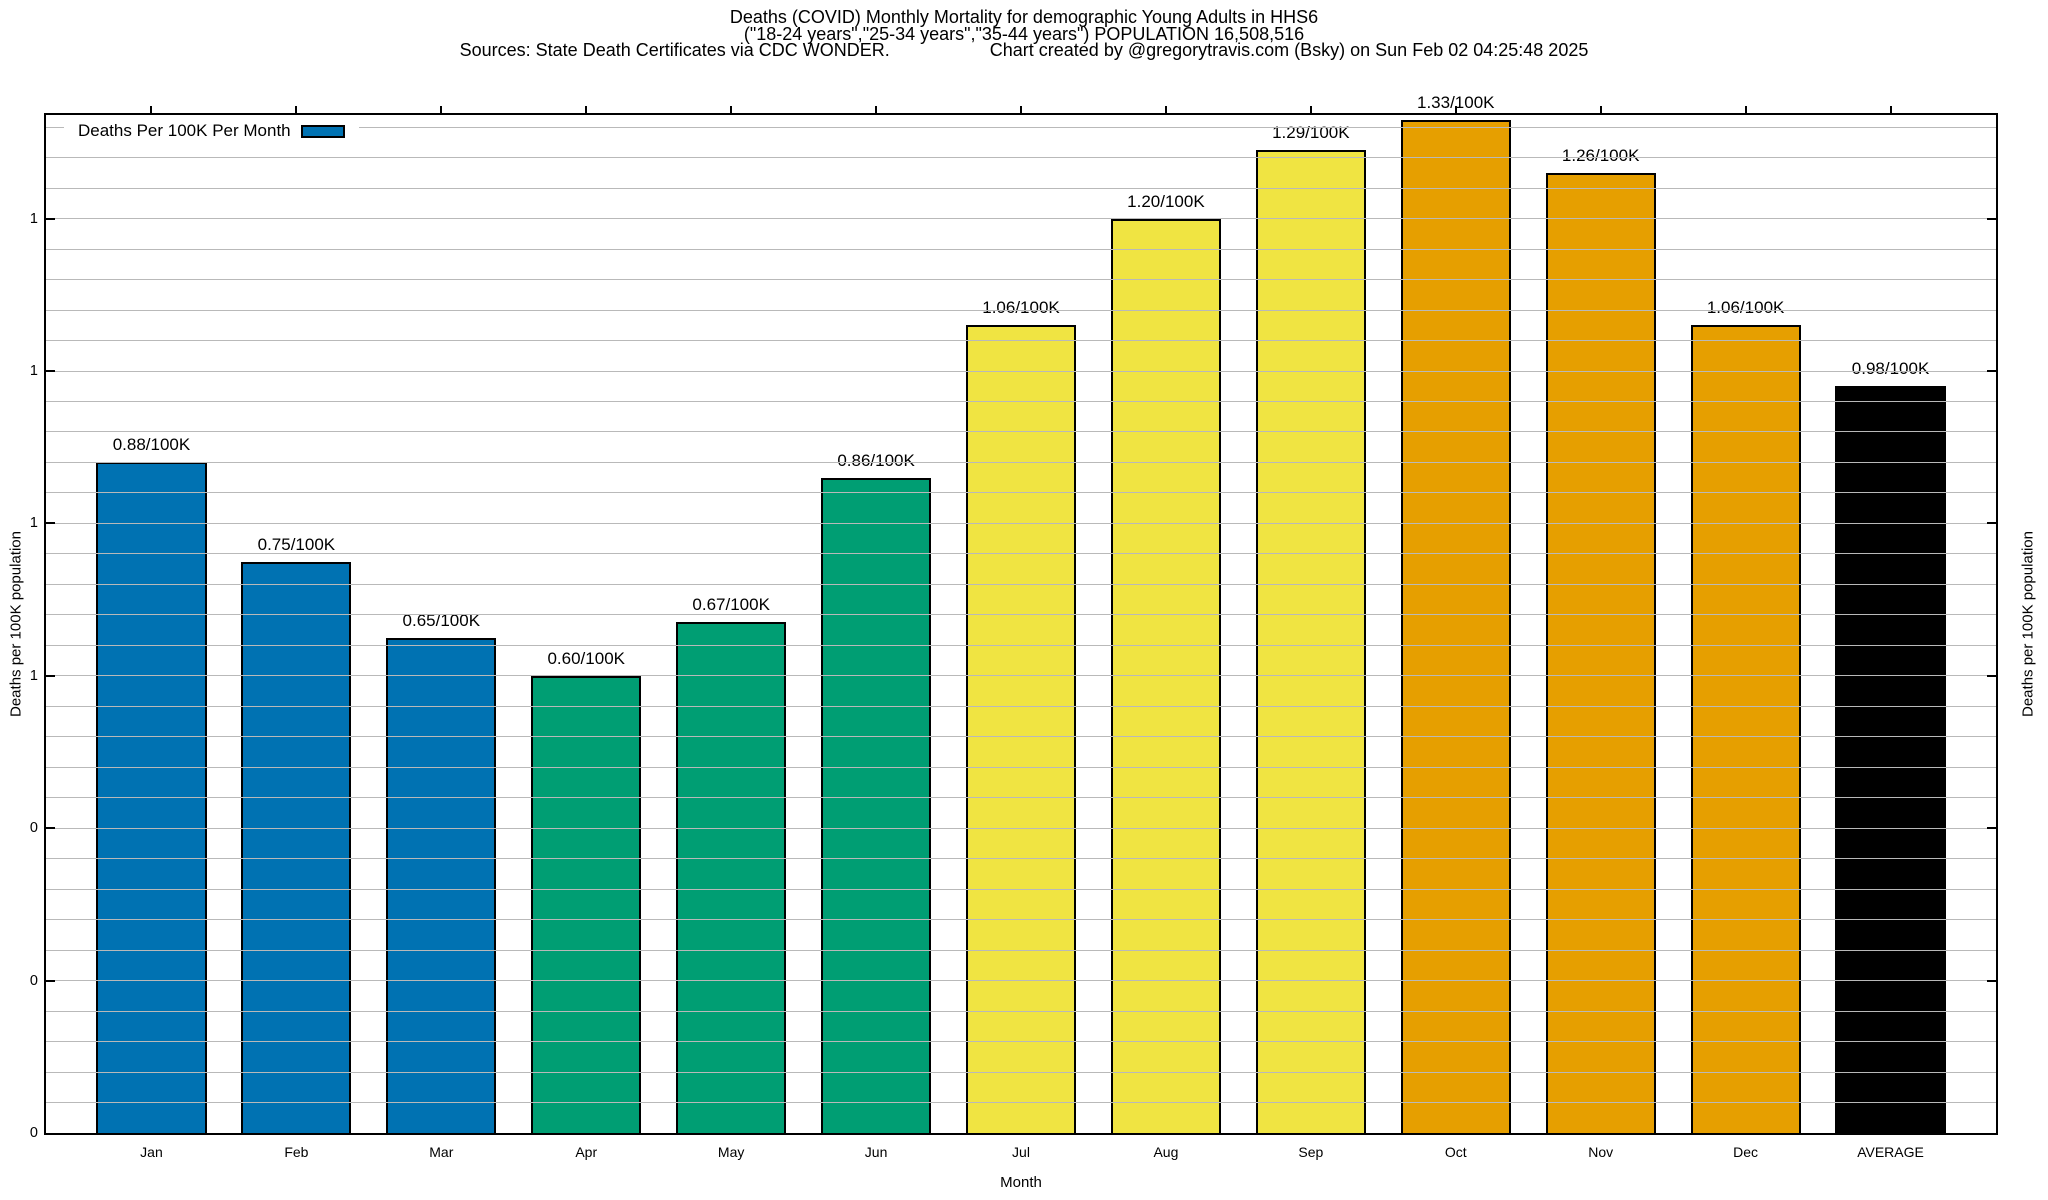  Describe the element at coordinates (322, 131) in the screenshot. I see `legend-swatch` at that location.